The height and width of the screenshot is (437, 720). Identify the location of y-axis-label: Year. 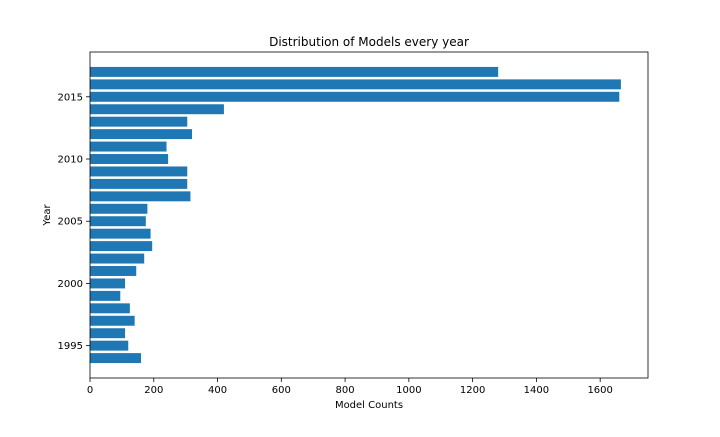
(47, 215).